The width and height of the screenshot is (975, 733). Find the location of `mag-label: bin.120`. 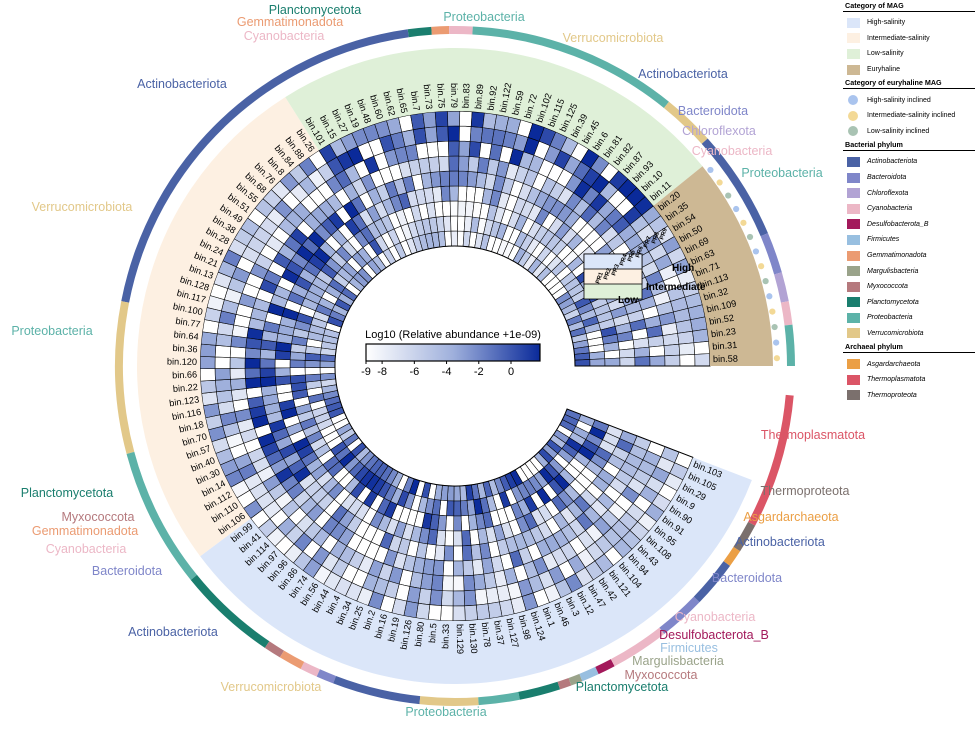

mag-label: bin.120 is located at coordinates (182, 362).